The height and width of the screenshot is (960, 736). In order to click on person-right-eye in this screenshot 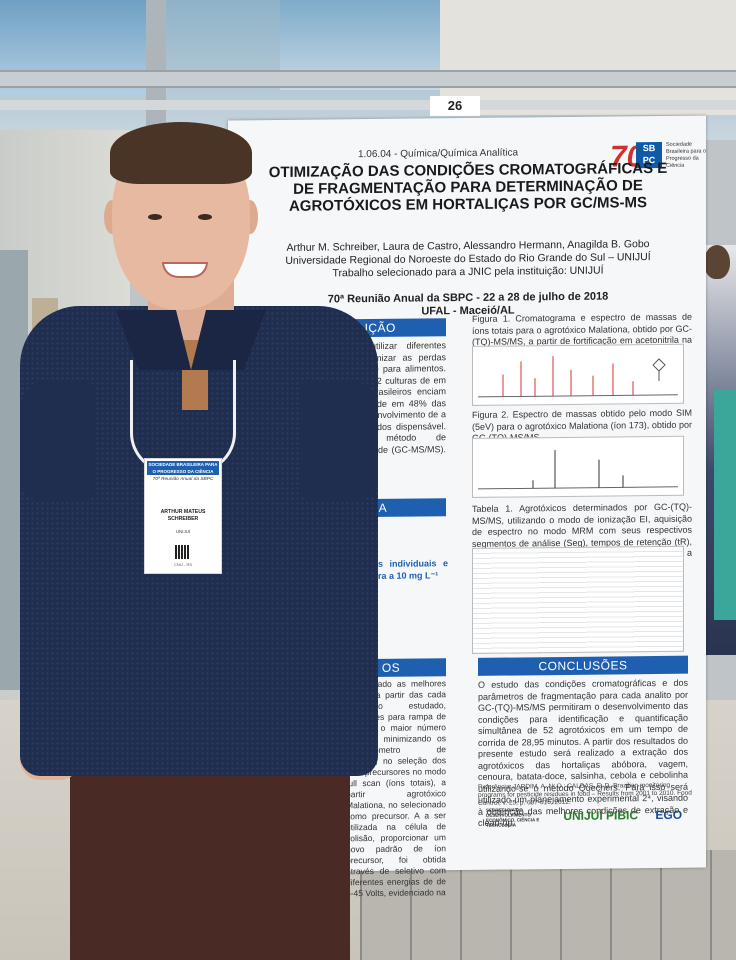, I will do `click(205, 217)`.